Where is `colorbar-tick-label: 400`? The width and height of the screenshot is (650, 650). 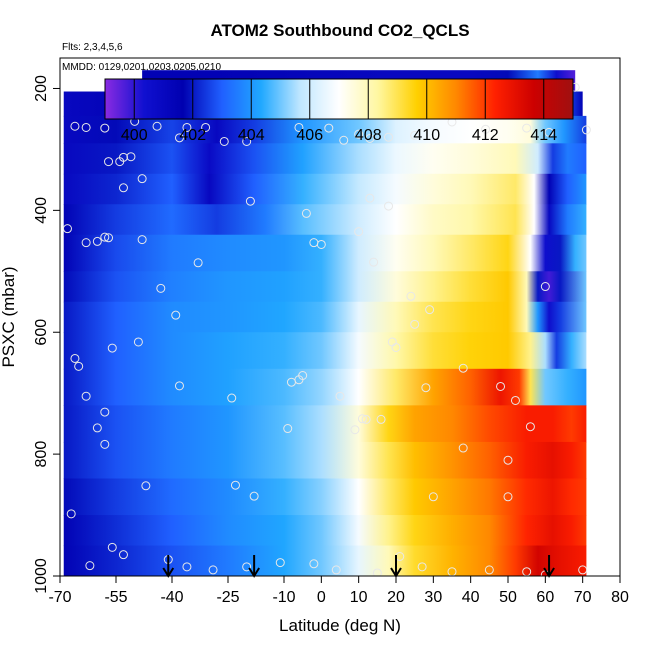 colorbar-tick-label: 400 is located at coordinates (134, 135).